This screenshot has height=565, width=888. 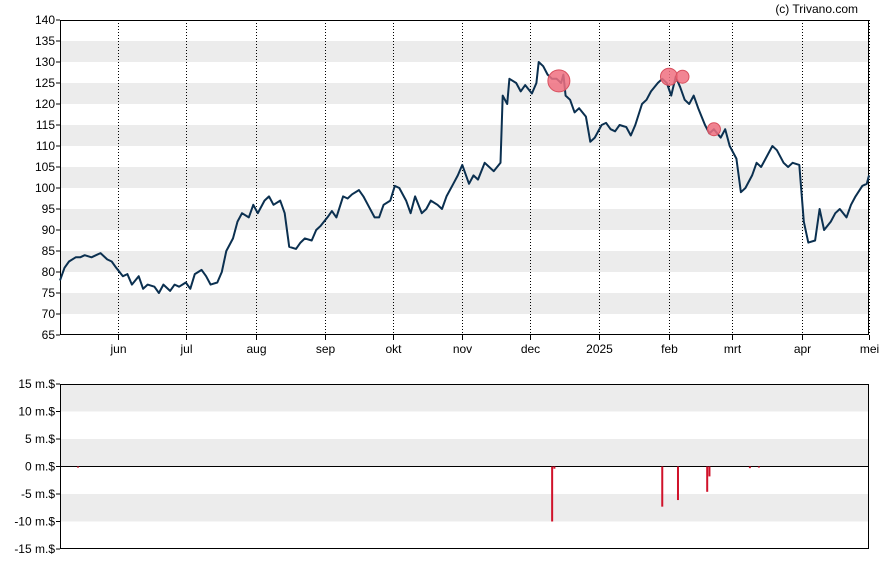 What do you see at coordinates (49, 209) in the screenshot?
I see `y-tick-label: 95` at bounding box center [49, 209].